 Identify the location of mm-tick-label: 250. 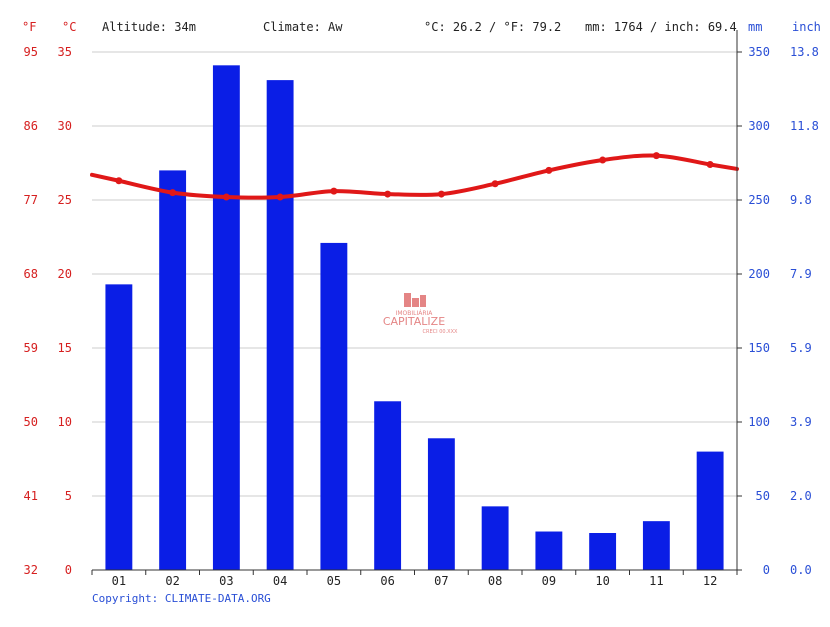
(759, 200).